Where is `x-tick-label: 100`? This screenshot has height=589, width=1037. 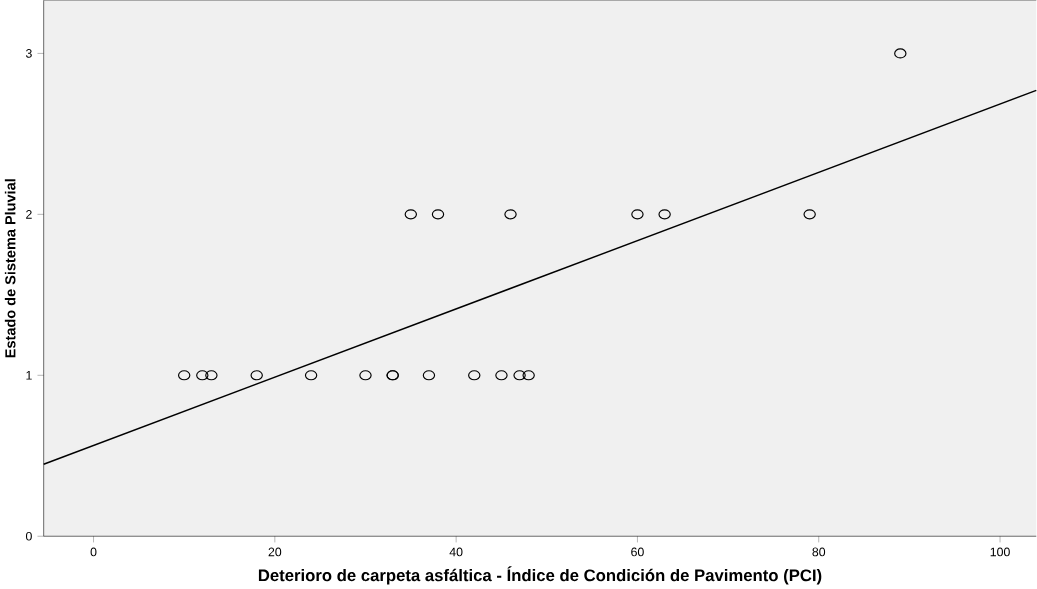 x-tick-label: 100 is located at coordinates (1000, 552).